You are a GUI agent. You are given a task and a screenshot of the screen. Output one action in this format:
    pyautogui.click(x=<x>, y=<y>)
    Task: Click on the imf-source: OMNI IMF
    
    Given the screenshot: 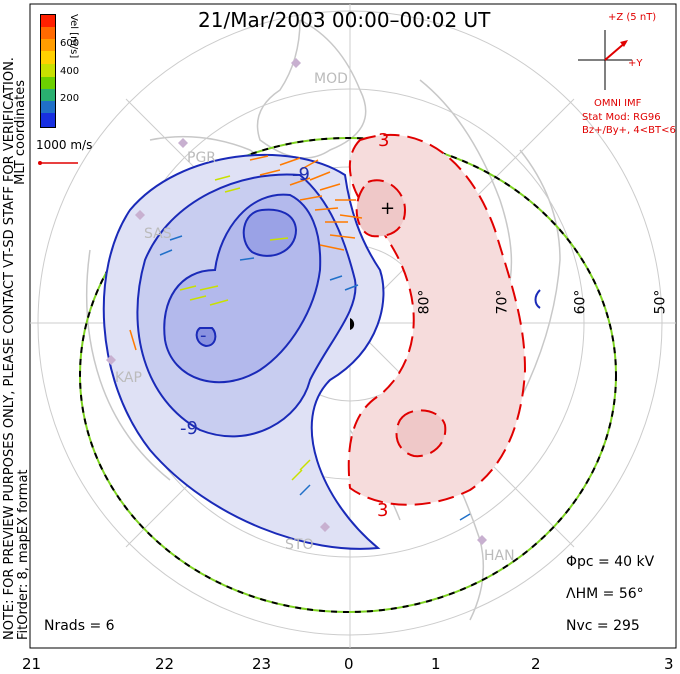 What is the action you would take?
    pyautogui.click(x=618, y=103)
    